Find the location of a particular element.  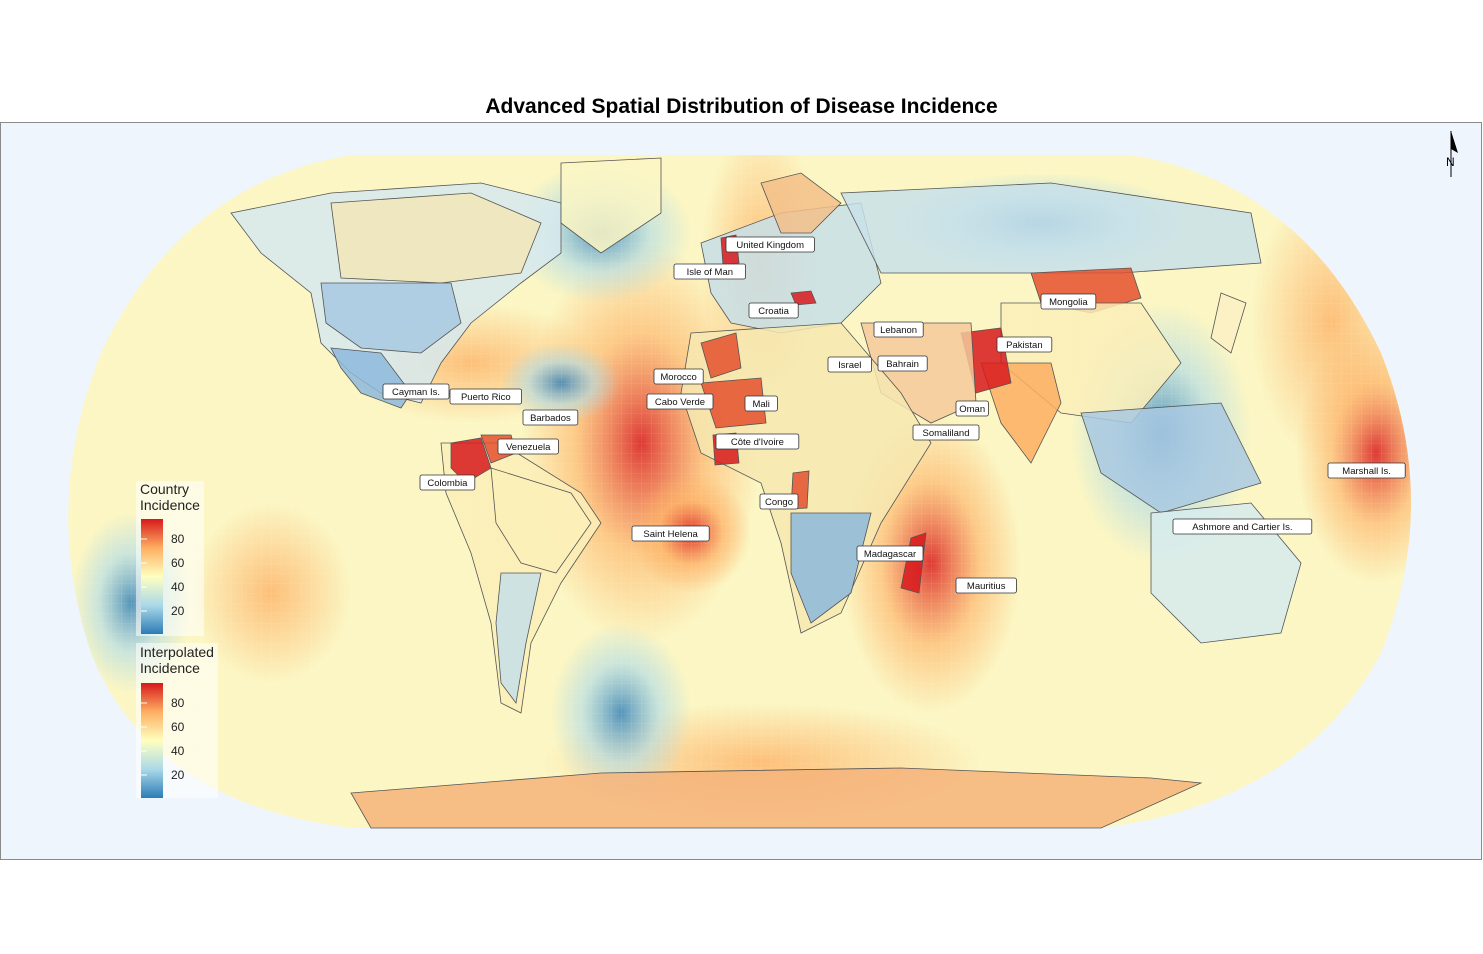

country-label-text: Saint Helena is located at coordinates (670, 534).